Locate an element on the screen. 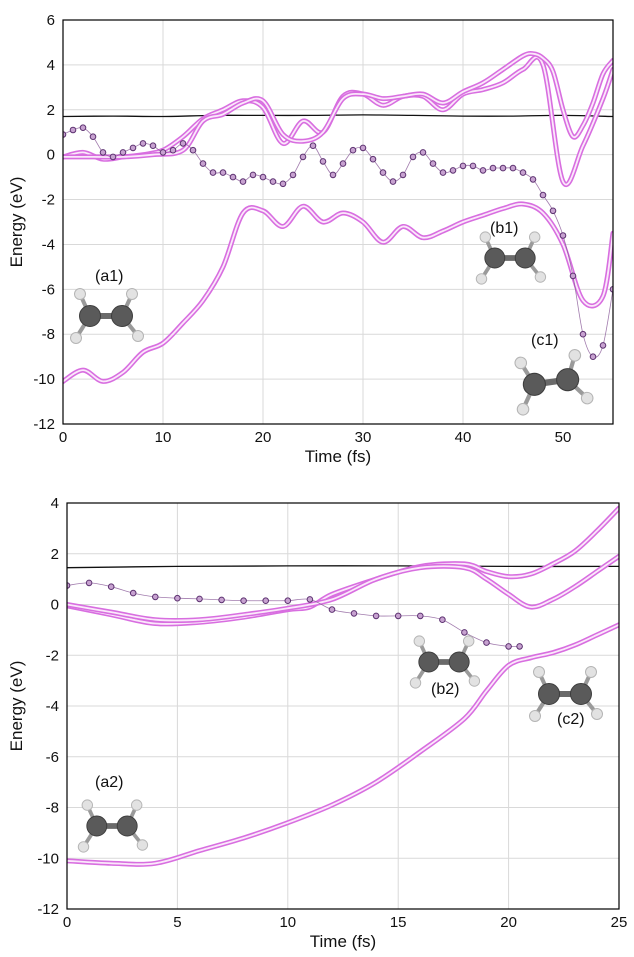  total-energy-line is located at coordinates (338, 116).